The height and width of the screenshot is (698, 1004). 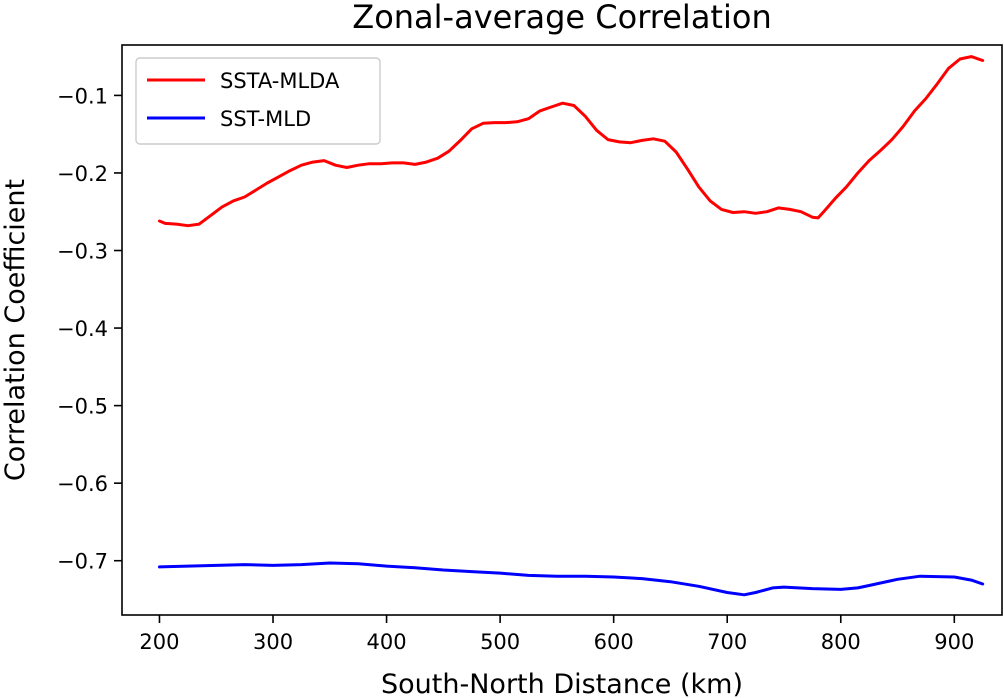 What do you see at coordinates (841, 642) in the screenshot?
I see `x-tick-label: 800` at bounding box center [841, 642].